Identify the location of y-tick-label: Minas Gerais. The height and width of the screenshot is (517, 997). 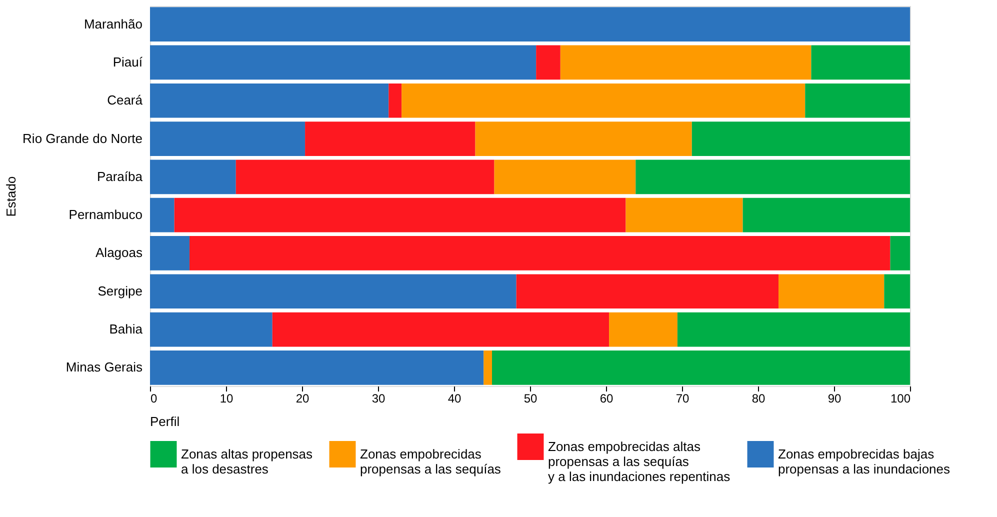
(104, 367).